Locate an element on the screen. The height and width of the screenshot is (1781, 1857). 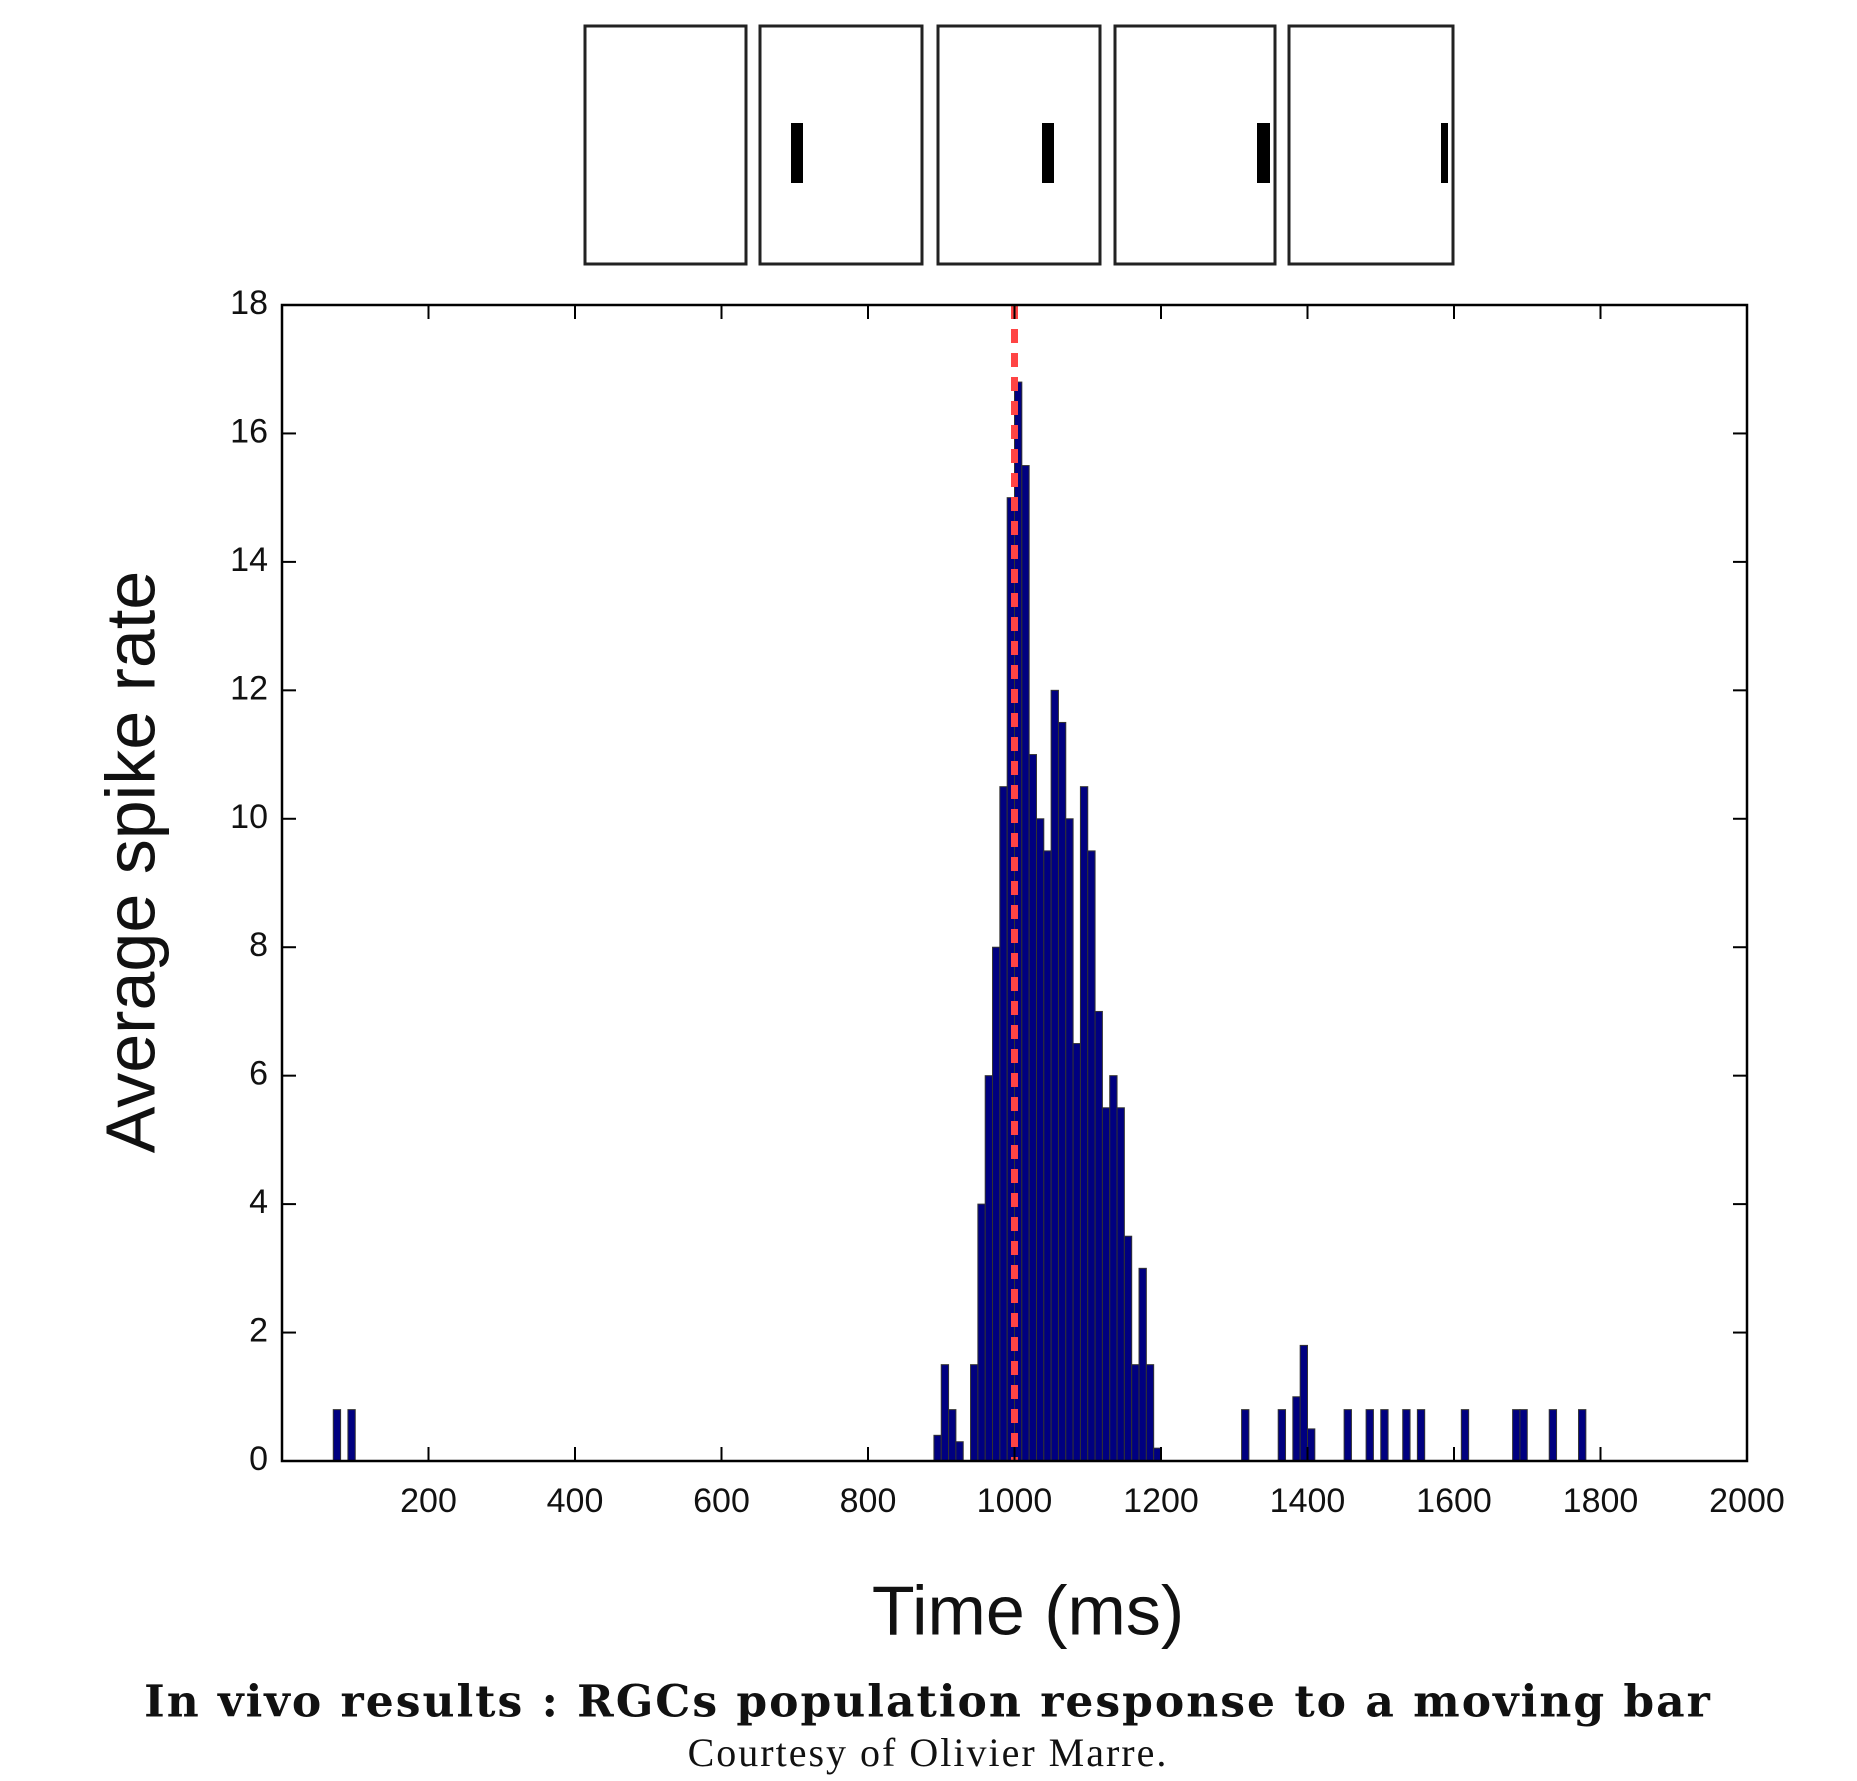
y-tick-label: 18 is located at coordinates (249, 303).